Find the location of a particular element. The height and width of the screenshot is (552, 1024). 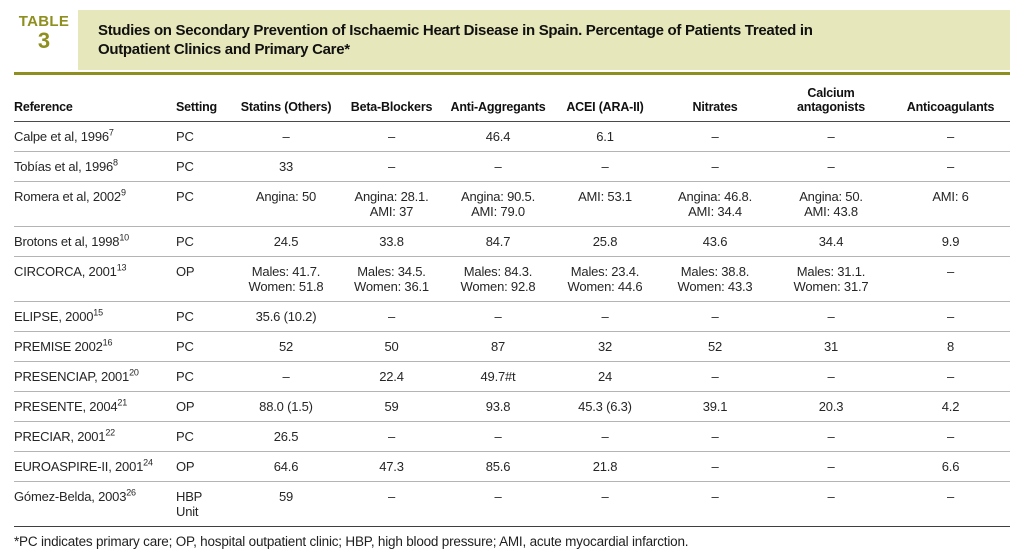

table-cell: Angina: 50 is located at coordinates (286, 204).